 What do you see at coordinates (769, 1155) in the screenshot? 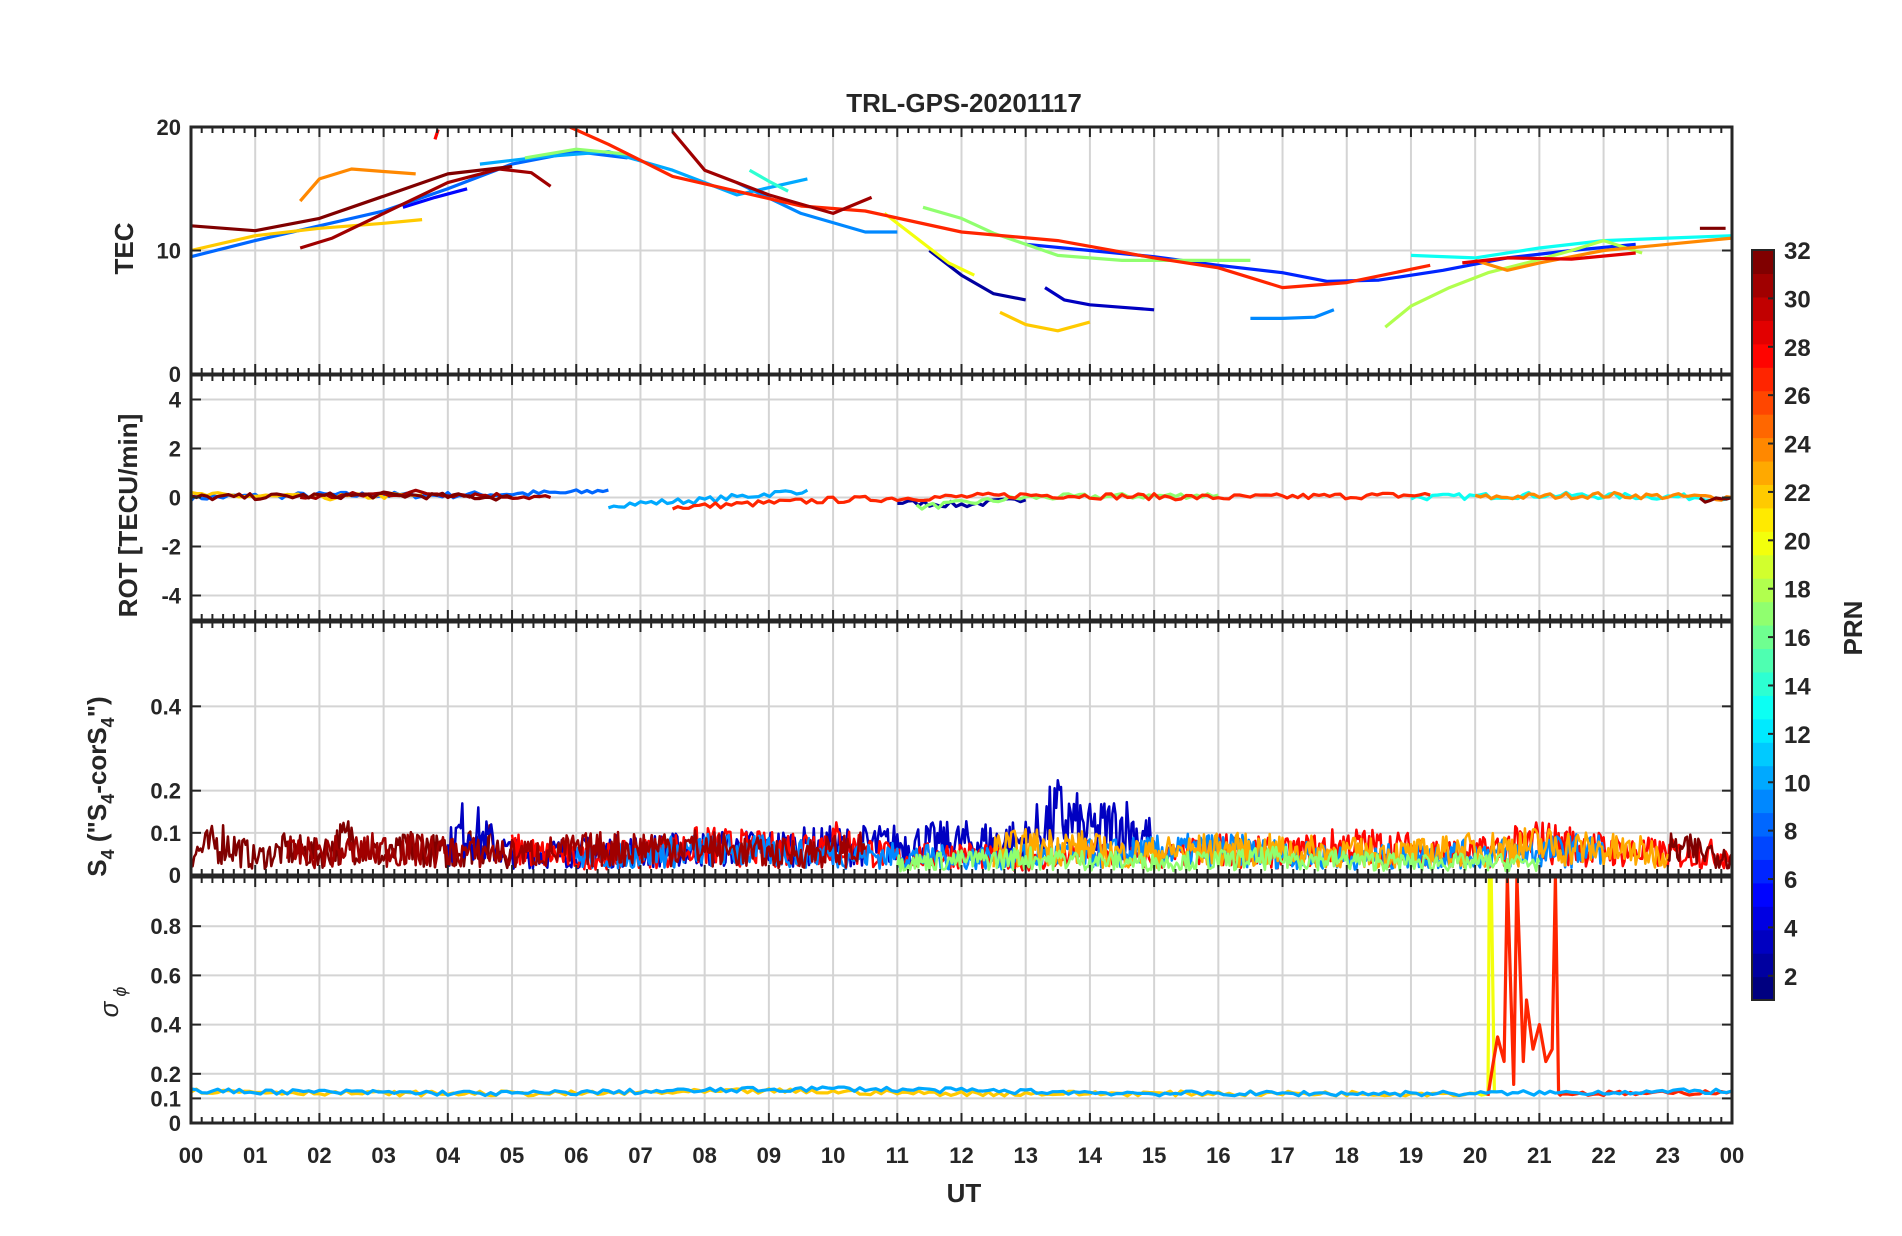
I see `x-tick-label: 09` at bounding box center [769, 1155].